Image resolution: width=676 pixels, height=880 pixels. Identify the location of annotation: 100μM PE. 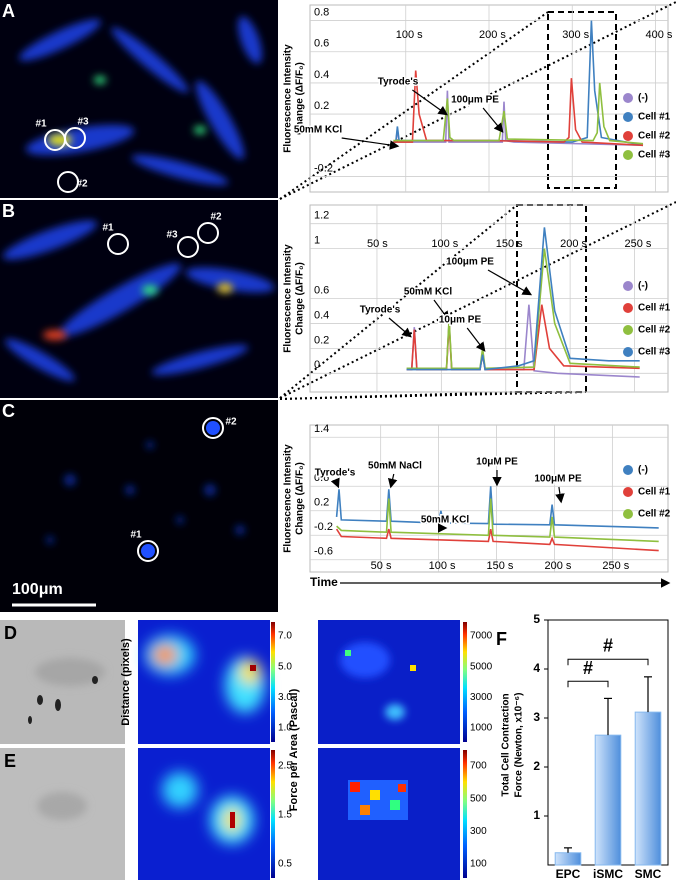
(558, 479).